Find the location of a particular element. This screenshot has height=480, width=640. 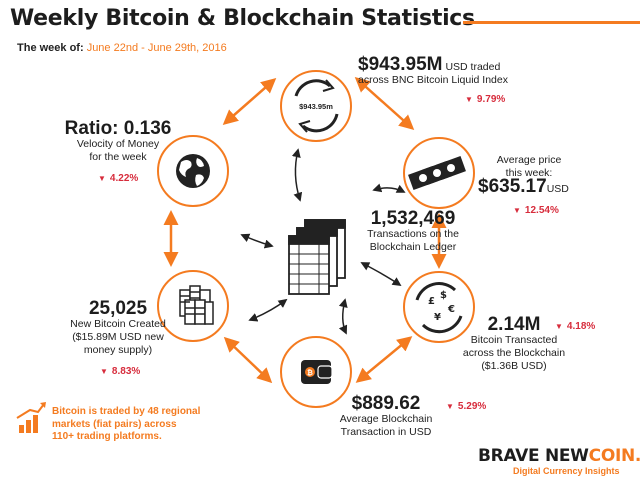

average-price-value: $635.17 is located at coordinates (512, 186).